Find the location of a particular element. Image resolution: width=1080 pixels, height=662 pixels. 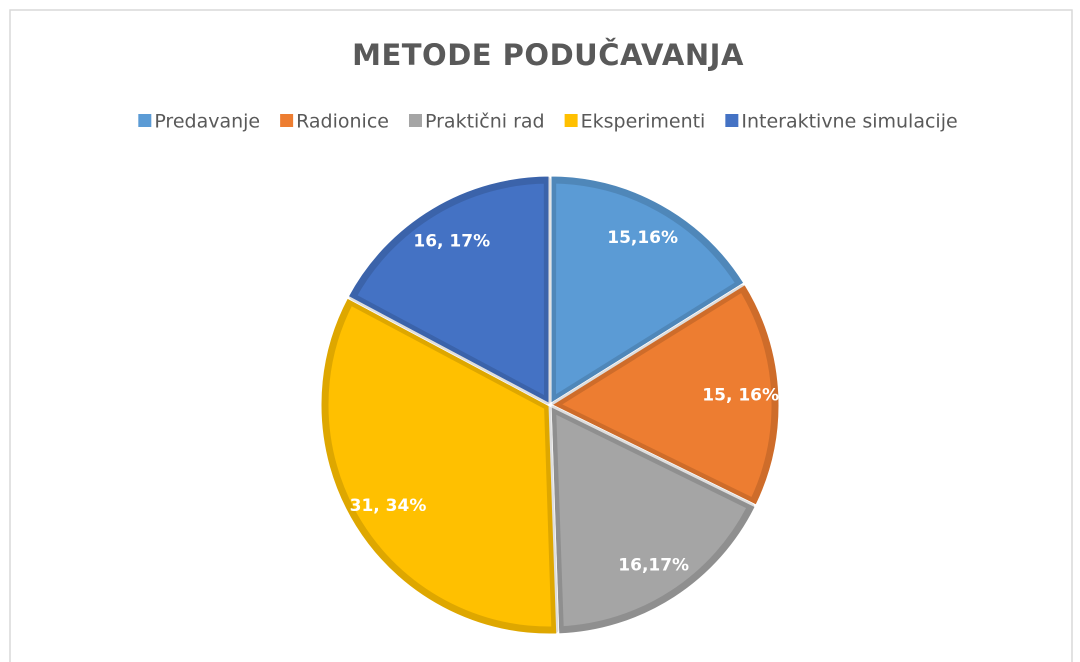

legend-label: Eksperimenti is located at coordinates (643, 122).